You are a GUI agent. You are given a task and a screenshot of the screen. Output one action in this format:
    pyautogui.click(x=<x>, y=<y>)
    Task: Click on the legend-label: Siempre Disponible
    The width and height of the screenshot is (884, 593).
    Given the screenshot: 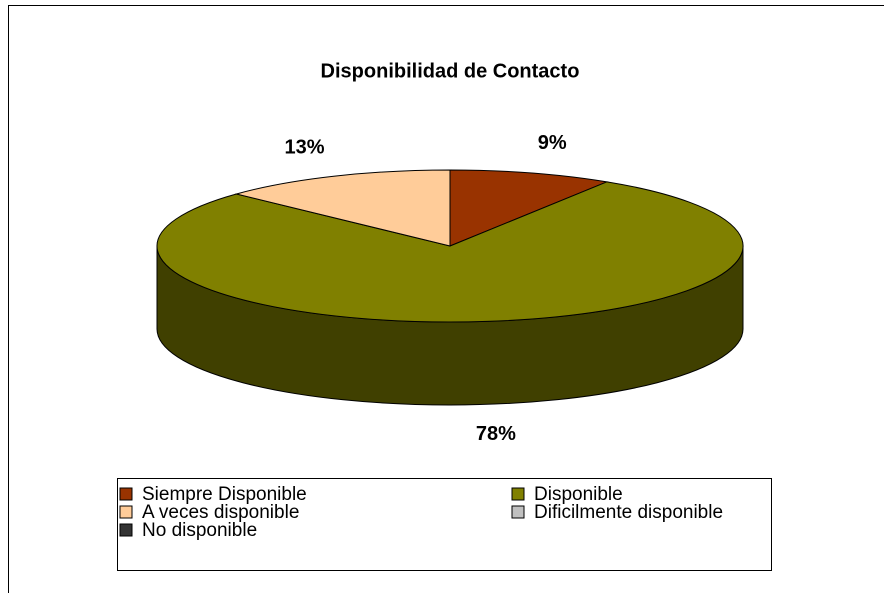 What is the action you would take?
    pyautogui.click(x=224, y=494)
    